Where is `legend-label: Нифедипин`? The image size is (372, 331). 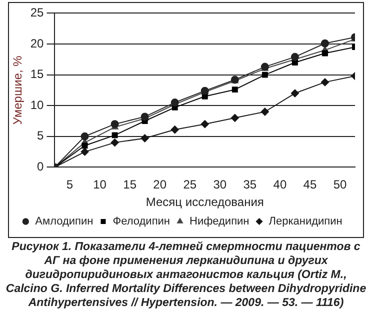
legend-label: Нифедипин is located at coordinates (219, 222).